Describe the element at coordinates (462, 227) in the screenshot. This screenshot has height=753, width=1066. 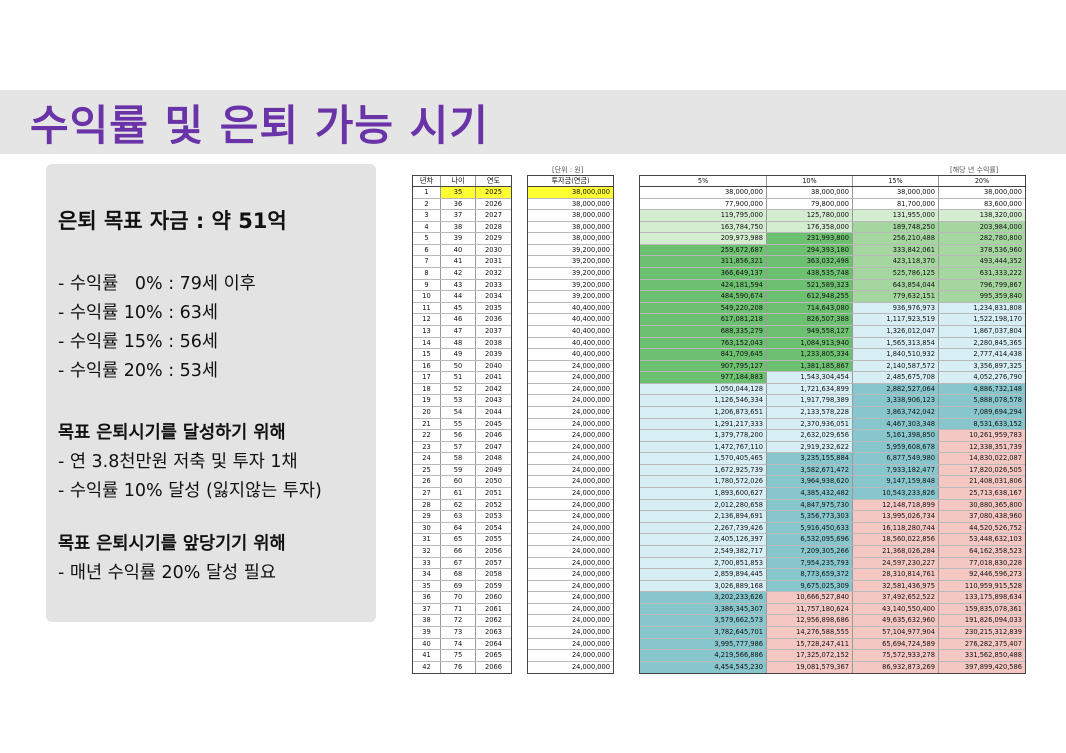
I see `table-row: 4 38 2028` at that location.